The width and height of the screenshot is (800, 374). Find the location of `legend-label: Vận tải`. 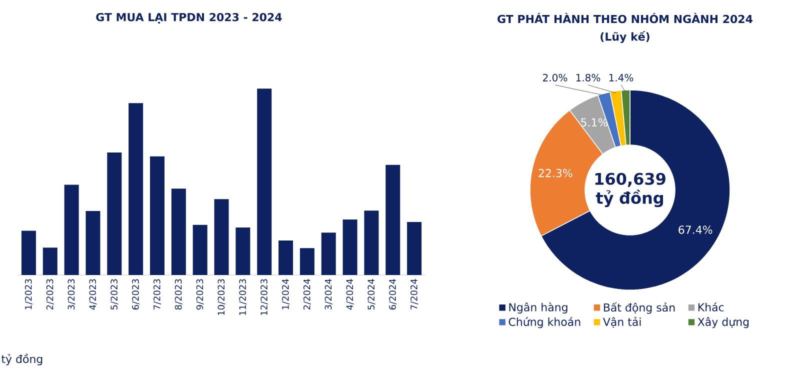

legend-label: Vận tải is located at coordinates (621, 322).